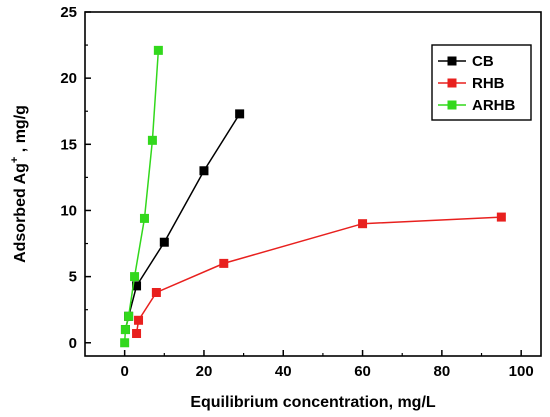 The width and height of the screenshot is (550, 417). Describe the element at coordinates (15, 160) in the screenshot. I see `y-axis-label-superscript: +` at that location.